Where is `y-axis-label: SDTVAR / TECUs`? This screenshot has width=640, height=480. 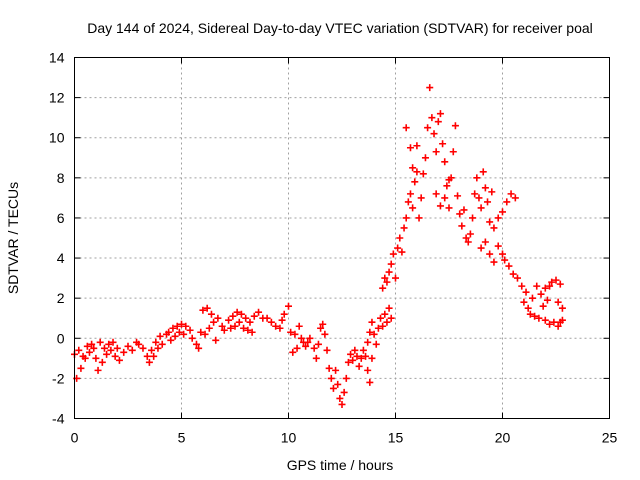
y-axis-label: SDTVAR / TECUs is located at coordinates (13, 238).